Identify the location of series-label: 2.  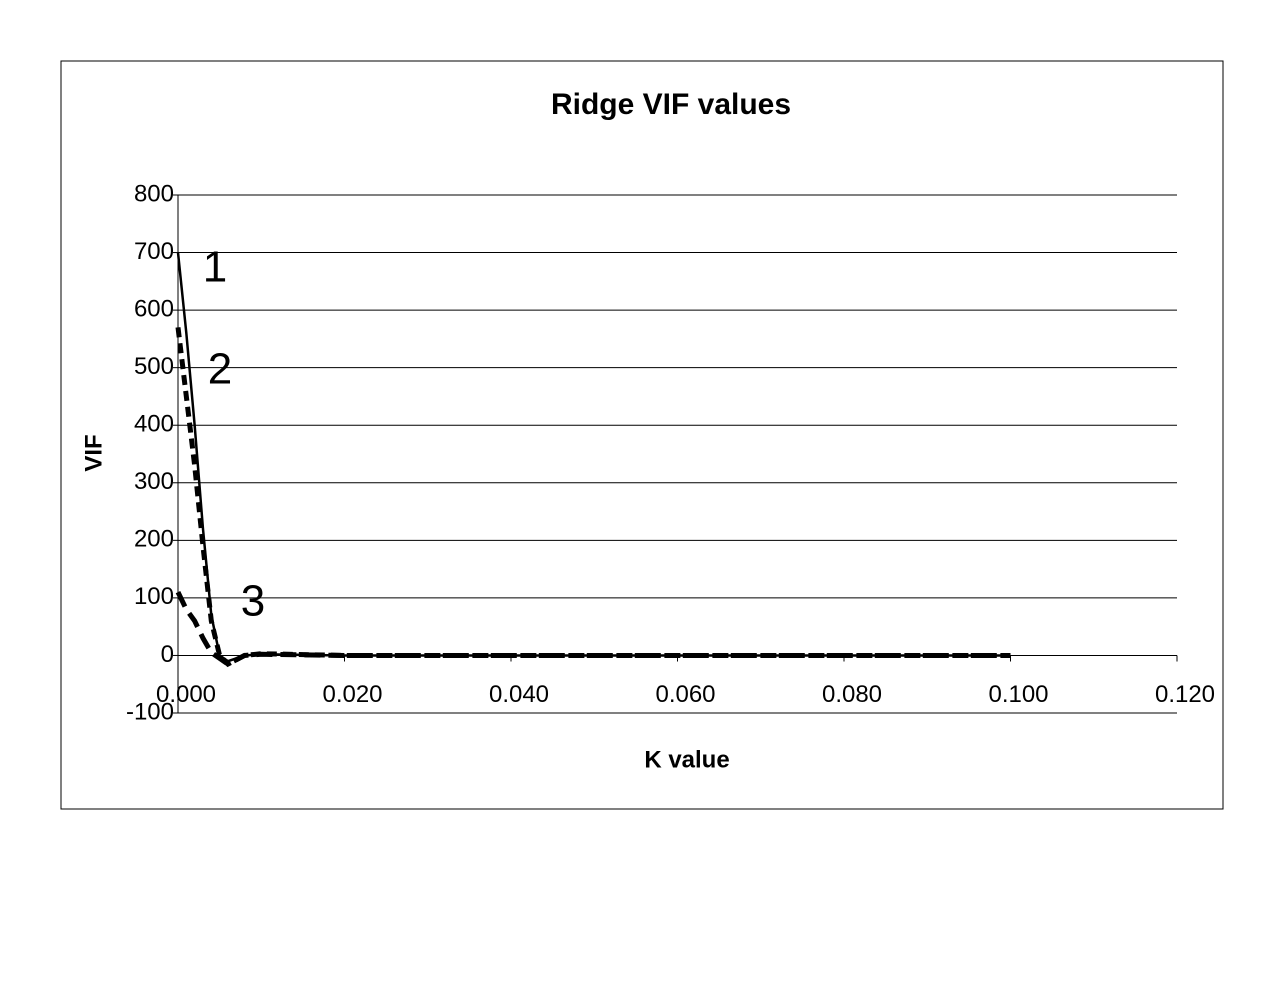
(220, 369).